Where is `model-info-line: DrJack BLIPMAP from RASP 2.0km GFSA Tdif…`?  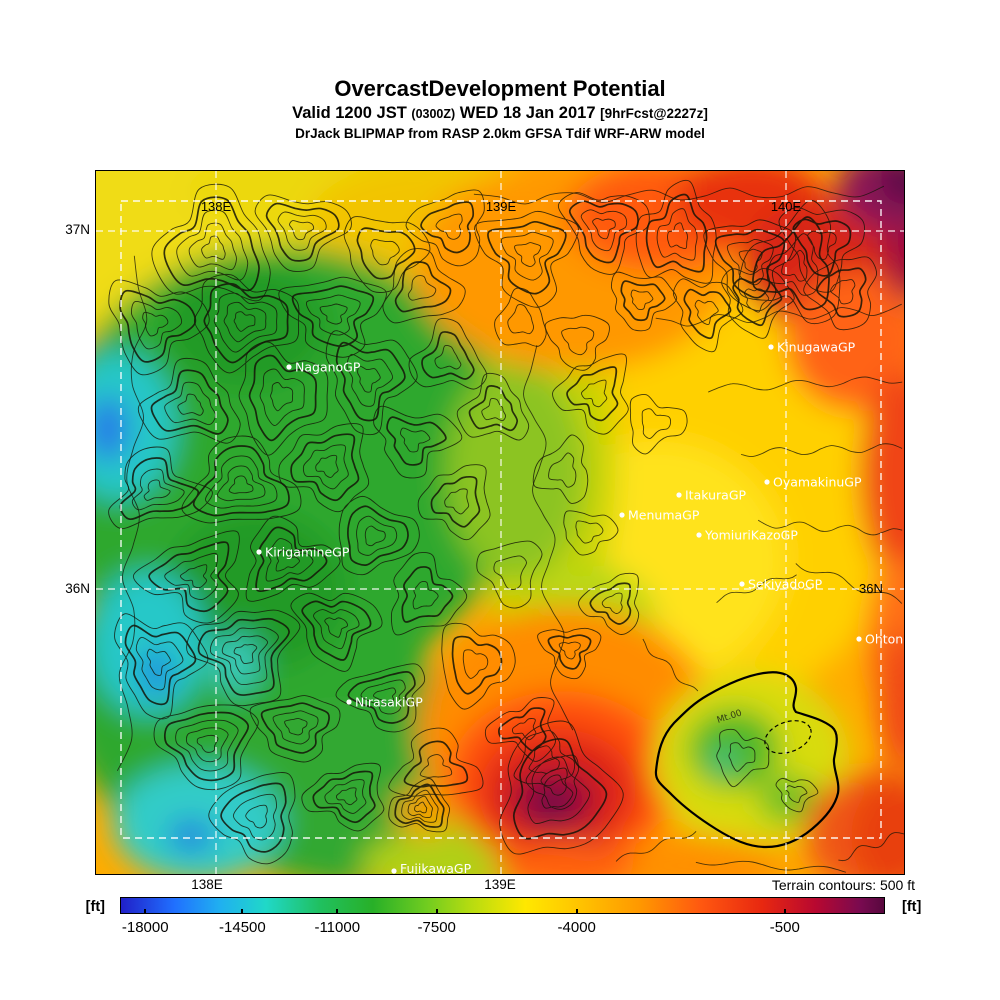
model-info-line: DrJack BLIPMAP from RASP 2.0km GFSA Tdif… is located at coordinates (500, 133).